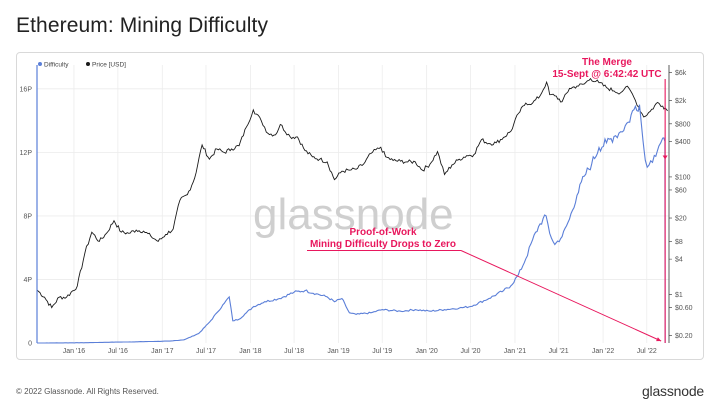  I want to click on y-left-tick-label: 16P, so click(26, 89).